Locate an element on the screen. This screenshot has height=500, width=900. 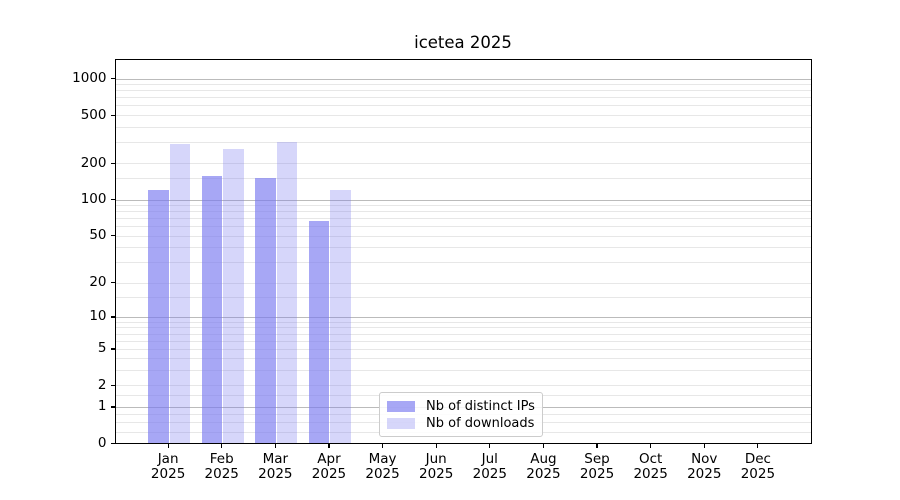
x-tick-label: Sep 2025 is located at coordinates (597, 466).